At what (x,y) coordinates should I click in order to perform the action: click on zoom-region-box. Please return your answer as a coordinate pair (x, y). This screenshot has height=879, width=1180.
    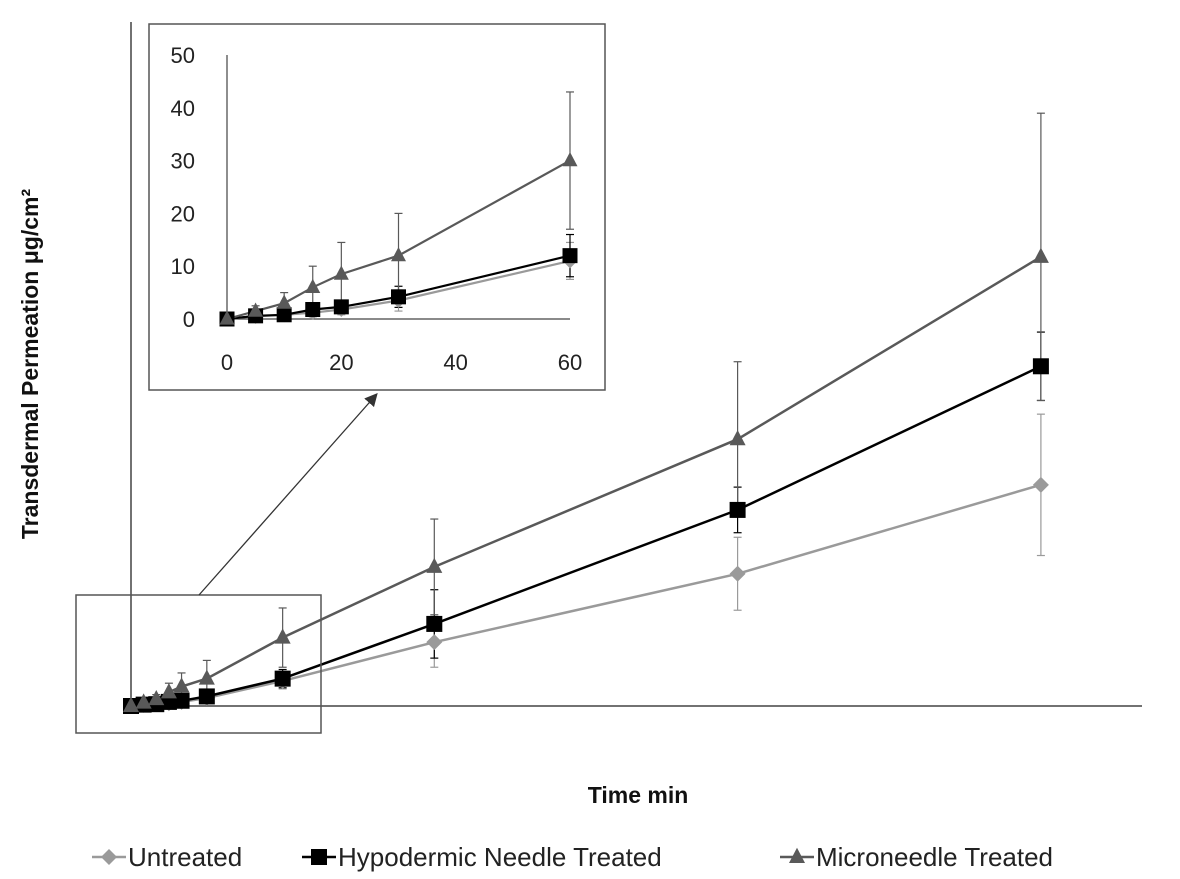
    Looking at the image, I should click on (198, 664).